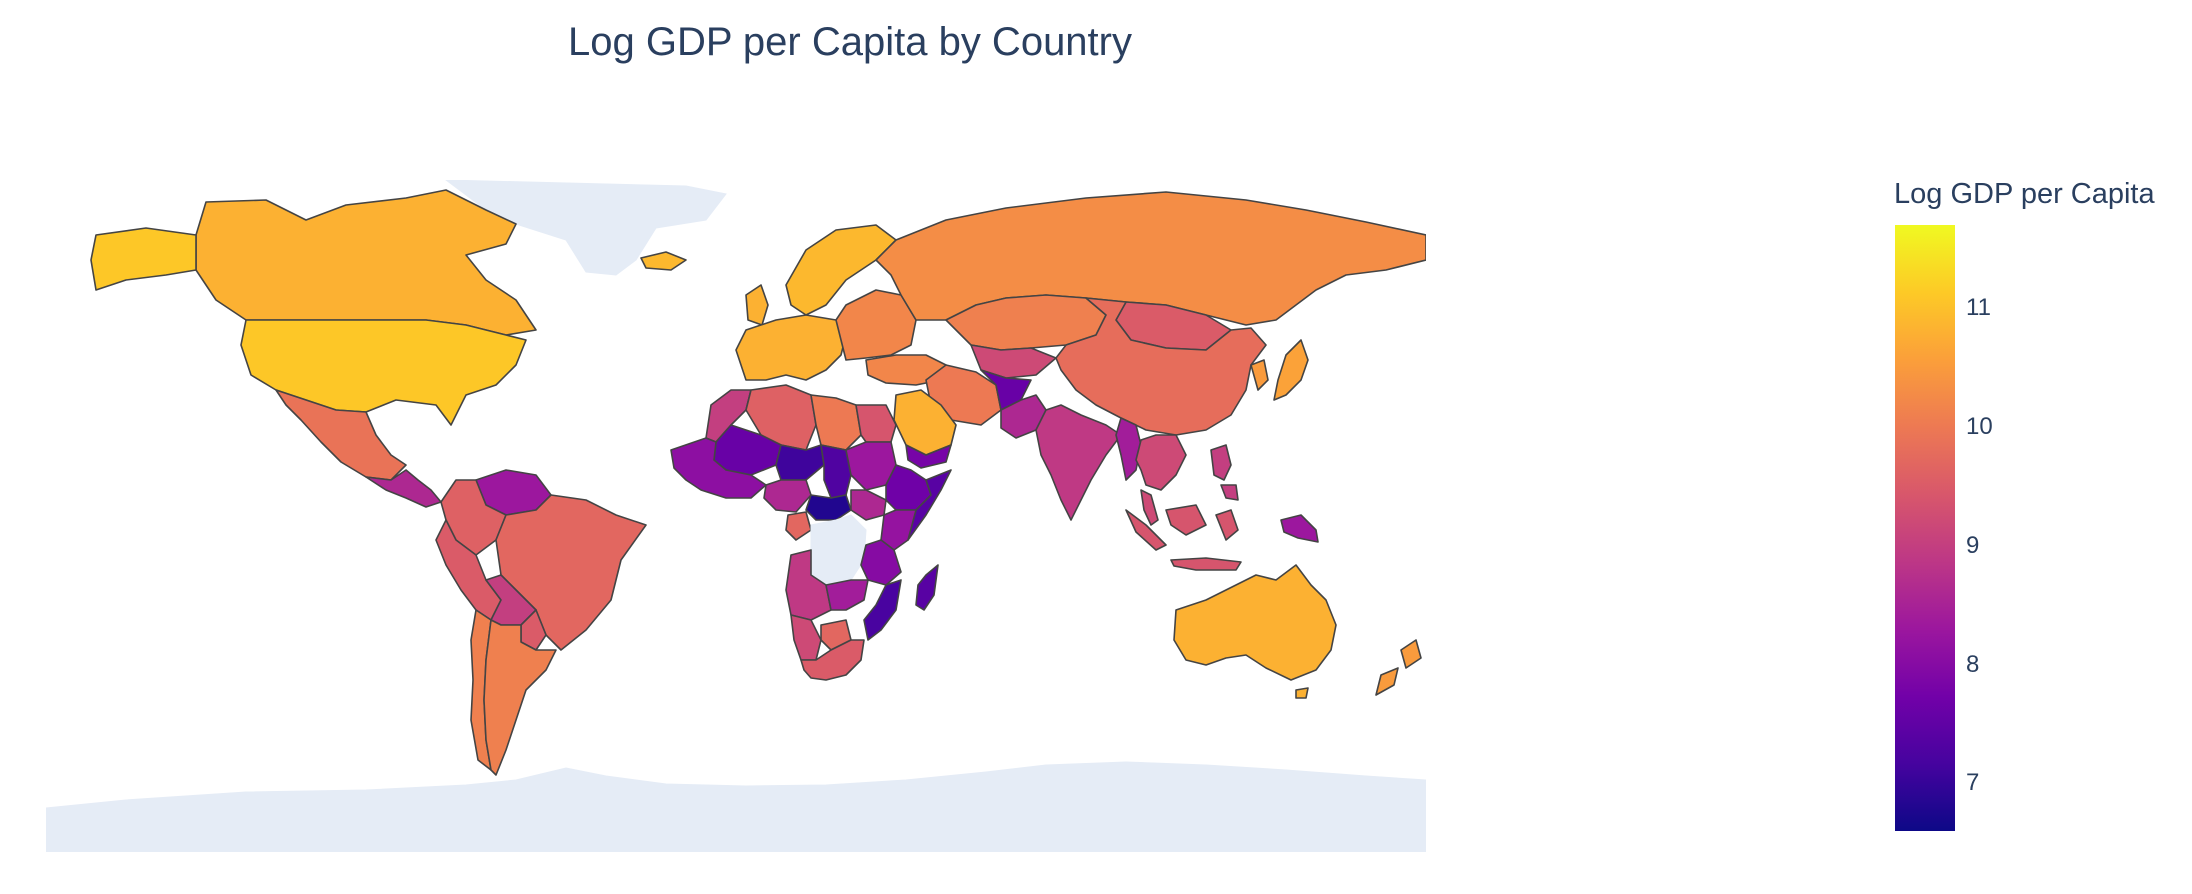 This screenshot has height=894, width=2192. What do you see at coordinates (2024, 194) in the screenshot?
I see `colorbar-title: Log GDP per Capita` at bounding box center [2024, 194].